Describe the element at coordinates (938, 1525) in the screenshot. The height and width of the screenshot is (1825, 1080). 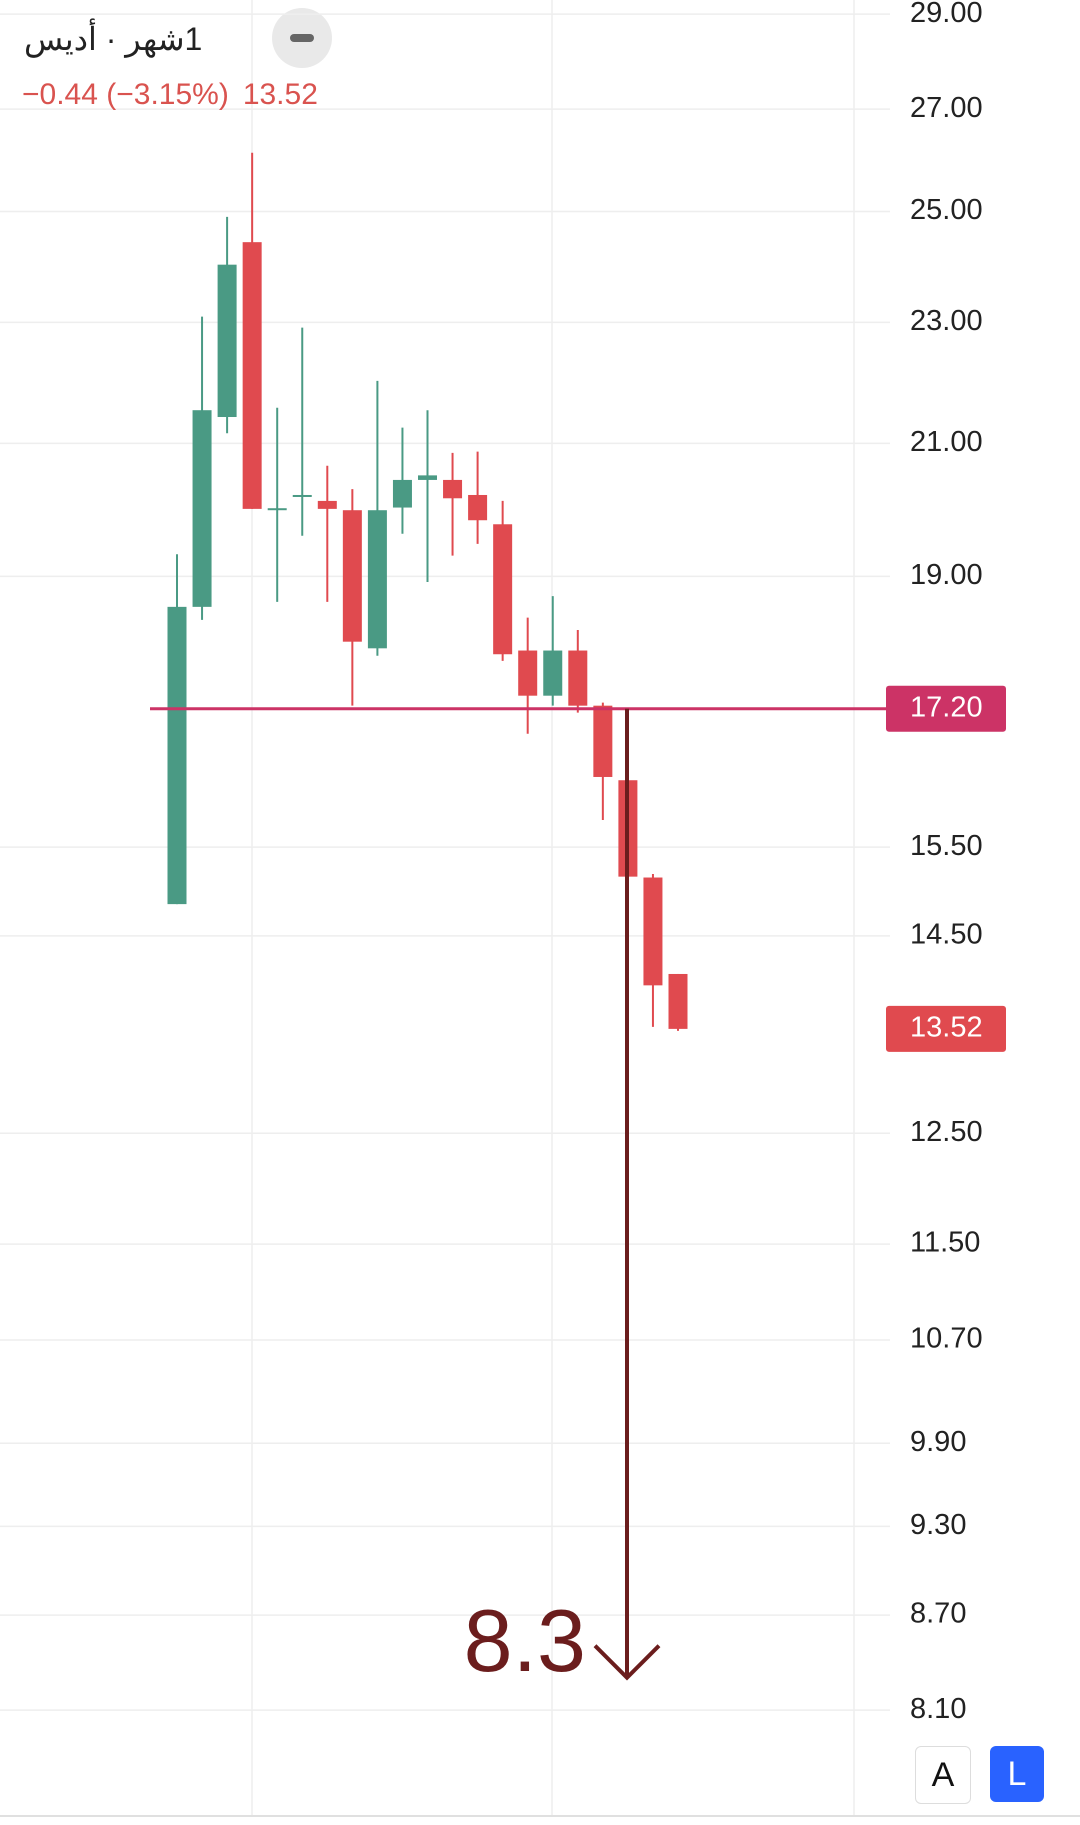
I see `y-tick-label: 9.30` at that location.